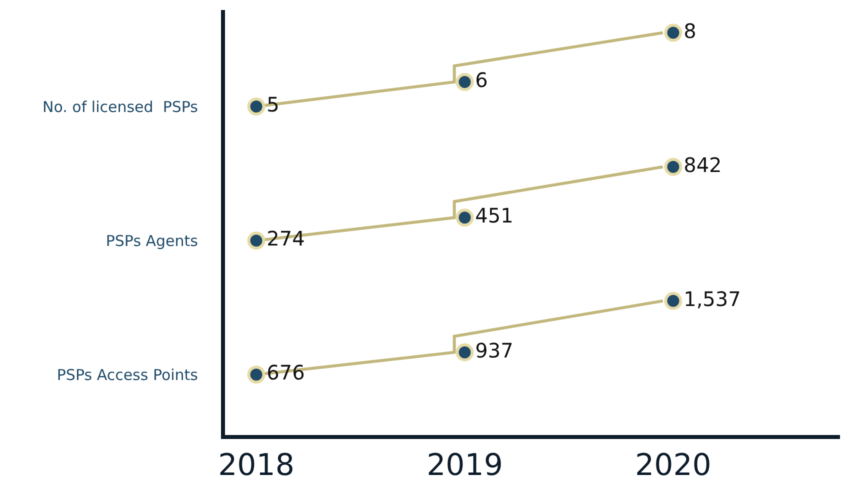  What do you see at coordinates (127, 375) in the screenshot?
I see `legend-label: PSPs Access Points` at bounding box center [127, 375].